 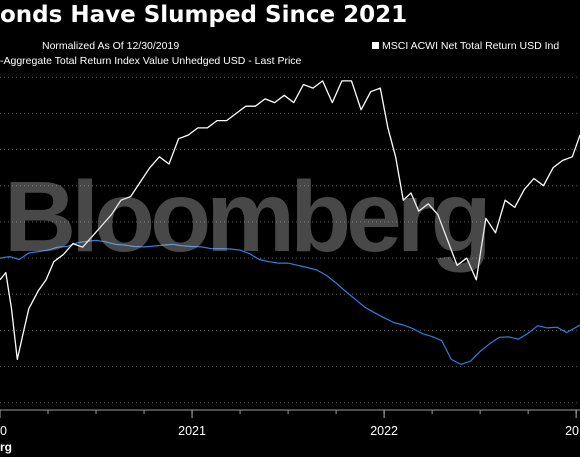 I want to click on legend-item-msci: MSCI ACWI Net Total Return USD Ind, so click(x=465, y=46).